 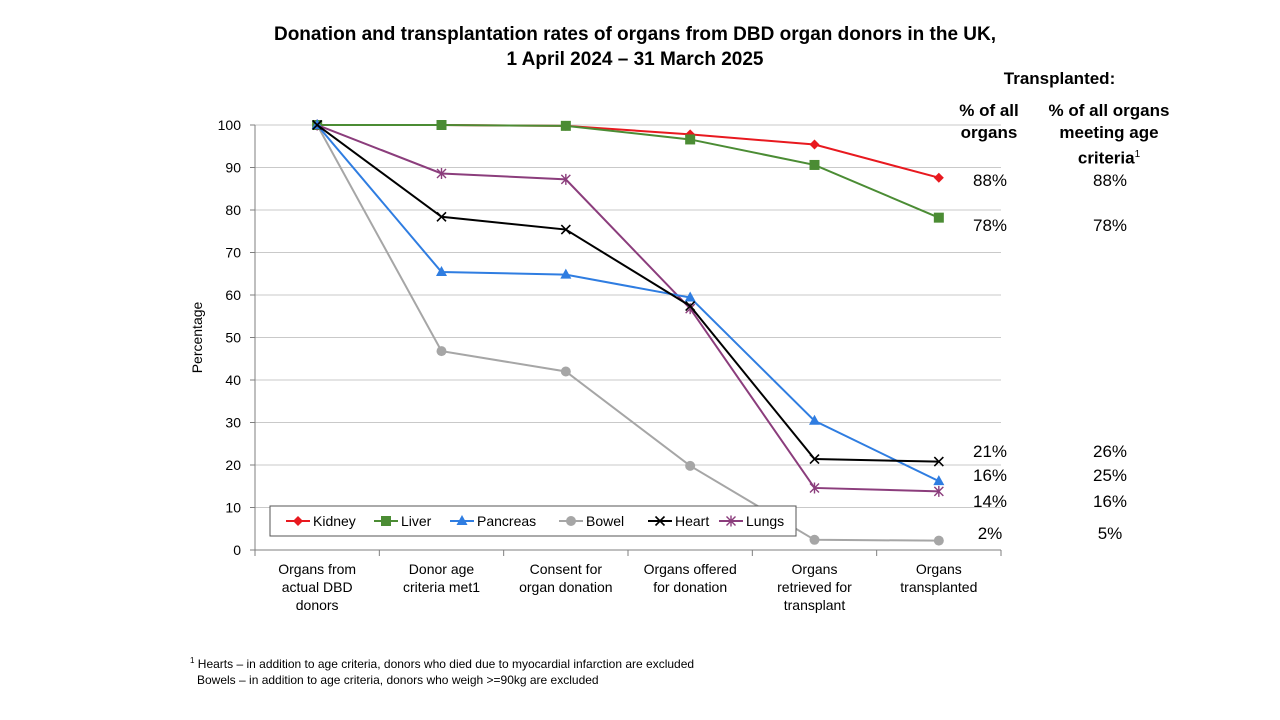 What do you see at coordinates (1110, 475) in the screenshot?
I see `pancreas-pct-age: 25%` at bounding box center [1110, 475].